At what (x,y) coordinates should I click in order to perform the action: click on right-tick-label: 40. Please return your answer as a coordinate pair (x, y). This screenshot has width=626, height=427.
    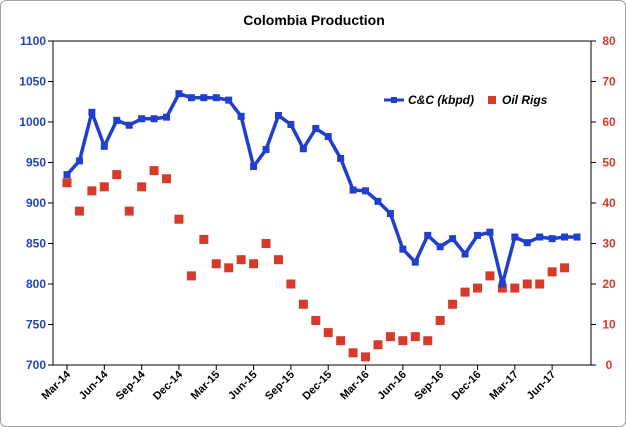
    Looking at the image, I should click on (609, 203).